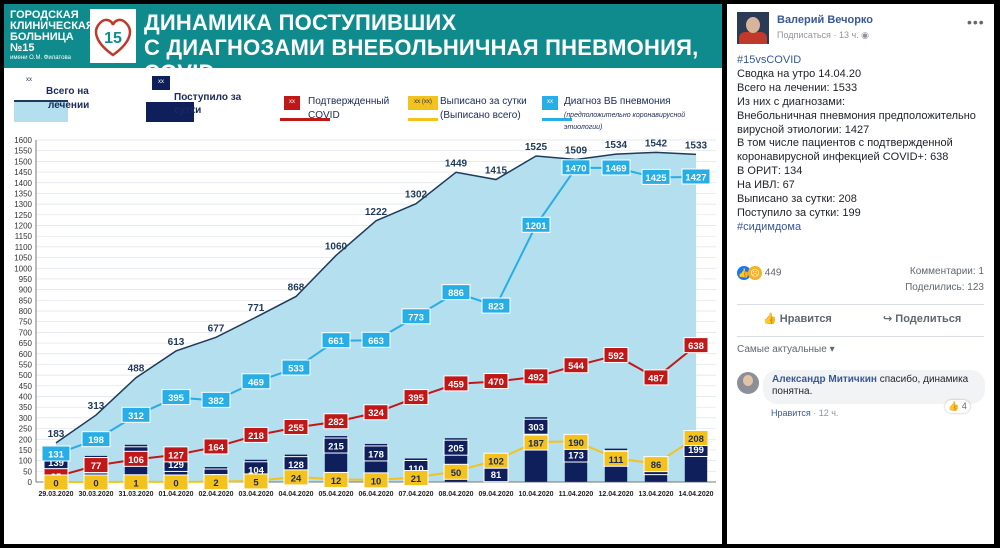 This screenshot has width=1000, height=548. Describe the element at coordinates (256, 482) in the screenshot. I see `discharged-data-label: 5` at that location.